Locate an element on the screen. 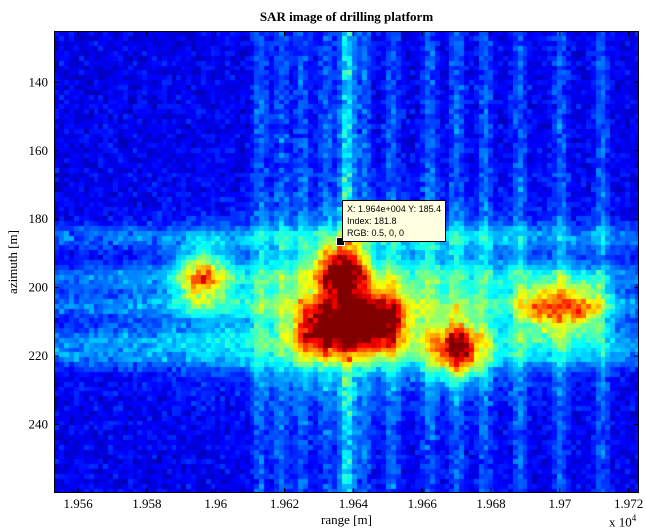  x-tick-label: 1.972 is located at coordinates (628, 503).